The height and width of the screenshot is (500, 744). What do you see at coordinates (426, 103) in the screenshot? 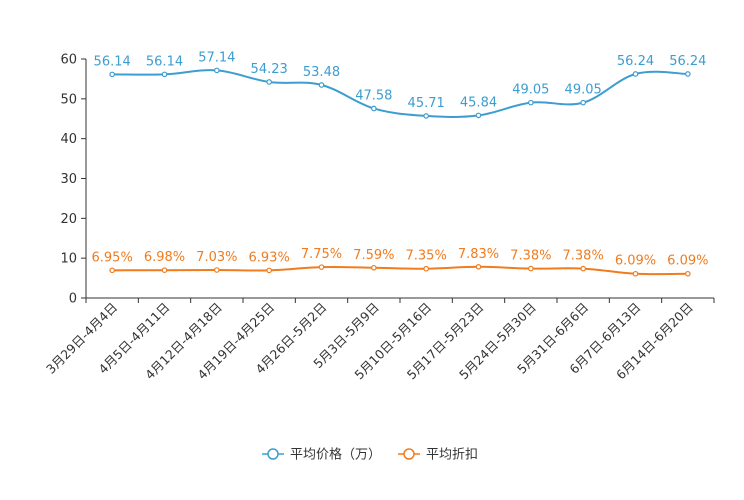
I see `data-label: 45.71` at bounding box center [426, 103].